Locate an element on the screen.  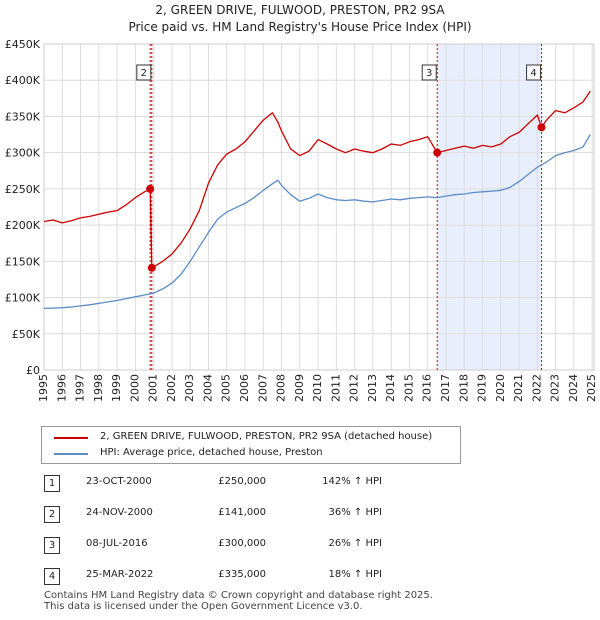
sale-hpi-change: 36% ↑ HPI is located at coordinates (355, 512).